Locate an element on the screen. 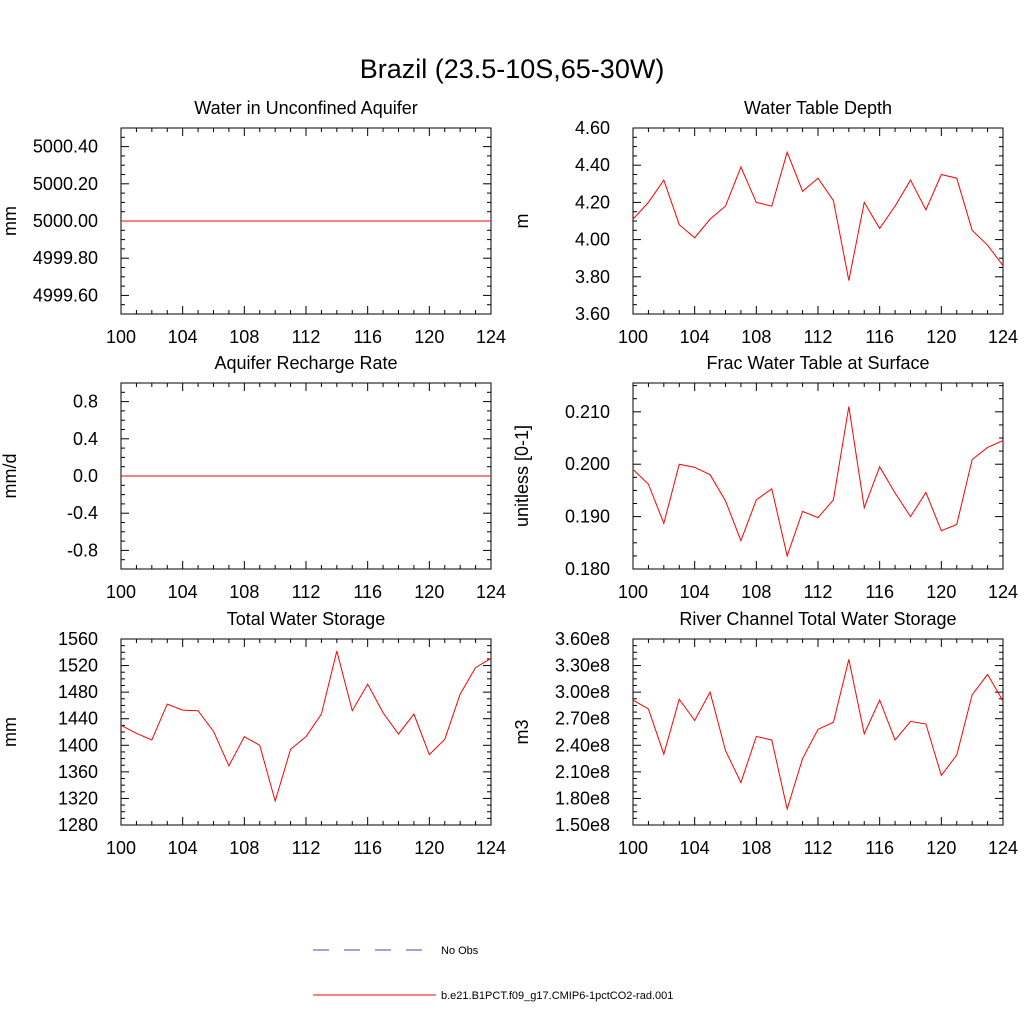 The height and width of the screenshot is (1024, 1024). y-tick-label: 0.4 is located at coordinates (85, 439).